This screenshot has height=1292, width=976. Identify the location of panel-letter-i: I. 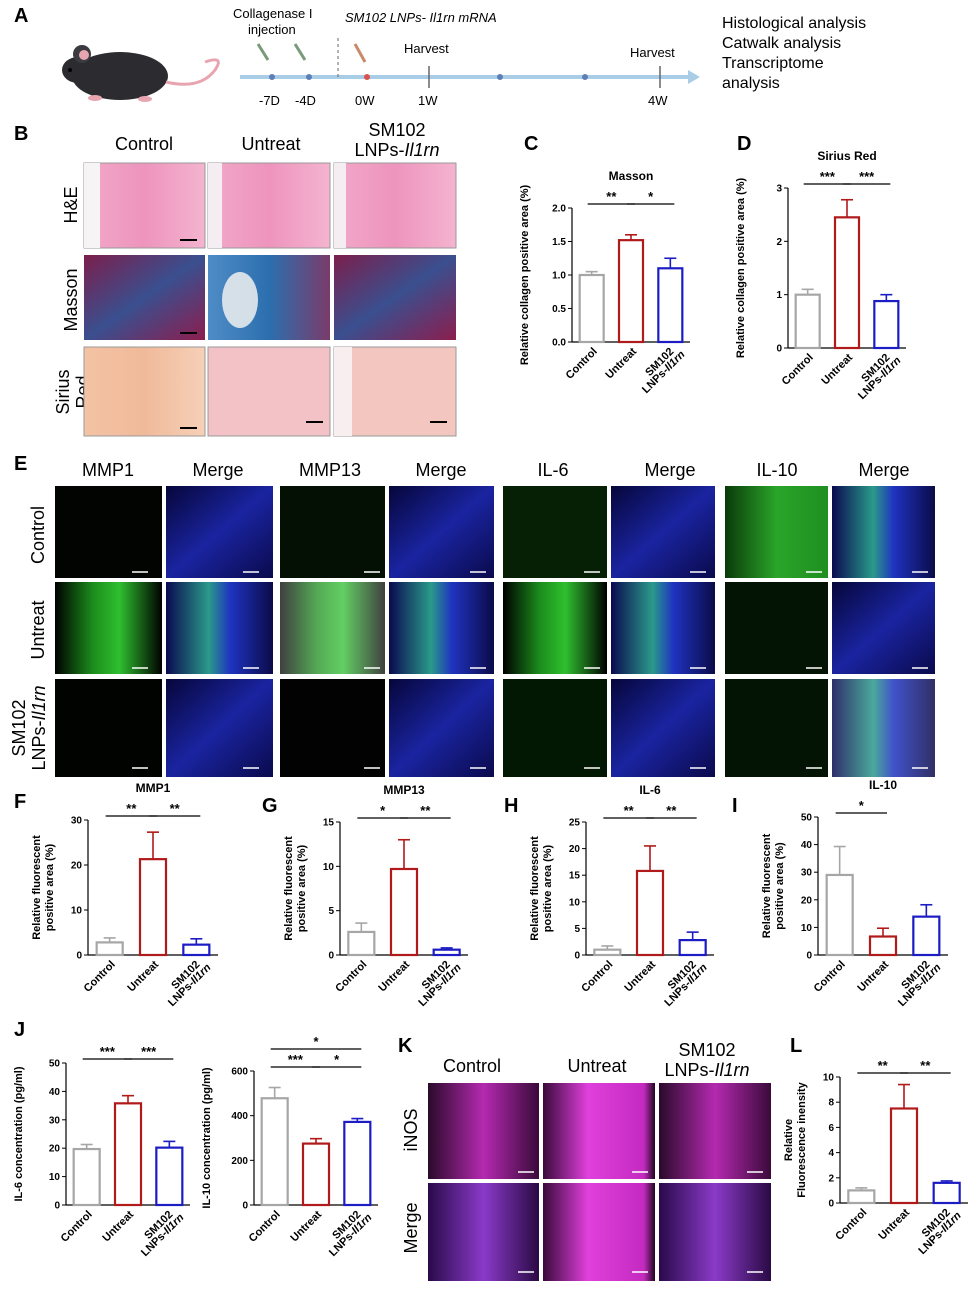
(735, 806).